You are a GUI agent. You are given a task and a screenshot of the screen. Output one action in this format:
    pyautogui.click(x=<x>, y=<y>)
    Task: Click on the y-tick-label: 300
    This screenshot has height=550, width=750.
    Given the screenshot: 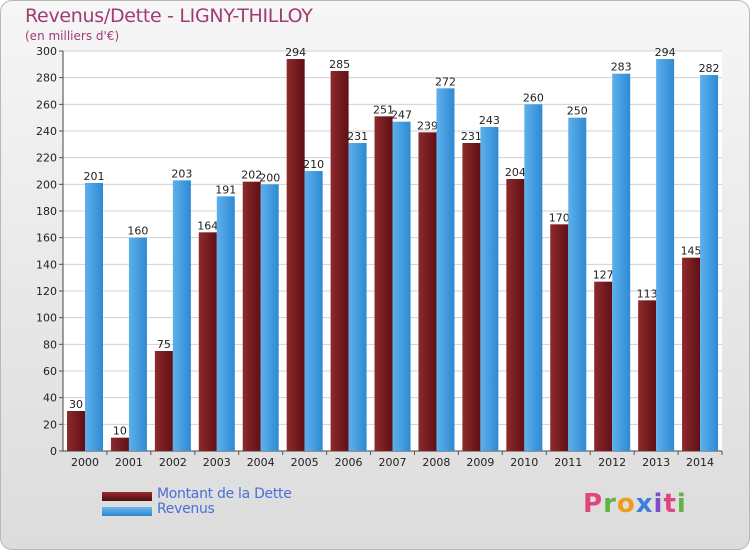 What is the action you would take?
    pyautogui.click(x=46, y=51)
    